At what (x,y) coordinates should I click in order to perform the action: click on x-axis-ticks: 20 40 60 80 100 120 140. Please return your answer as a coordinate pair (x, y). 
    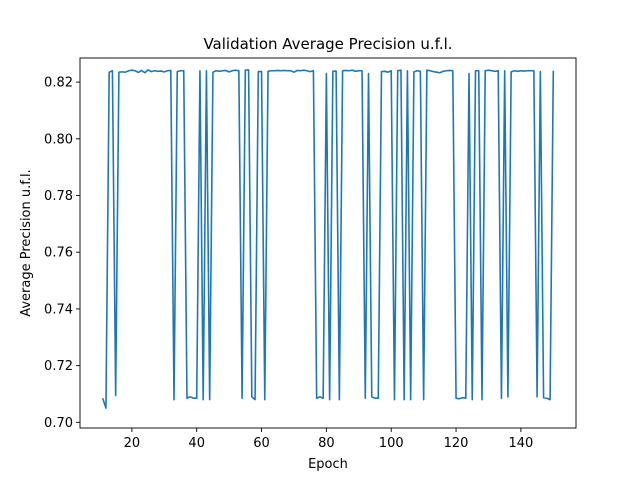
    Looking at the image, I should click on (328, 439).